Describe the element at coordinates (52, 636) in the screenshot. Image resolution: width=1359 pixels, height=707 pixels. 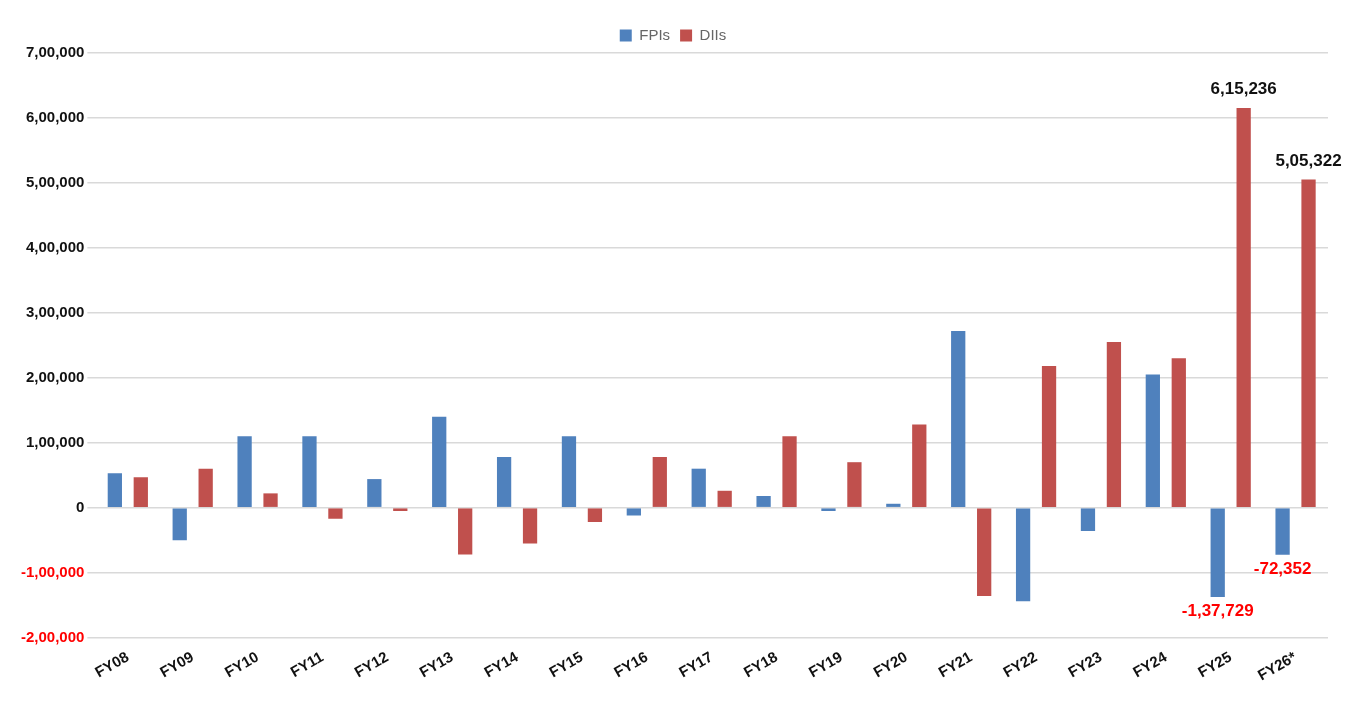
I see `y-tick-label: -2,00,000` at that location.